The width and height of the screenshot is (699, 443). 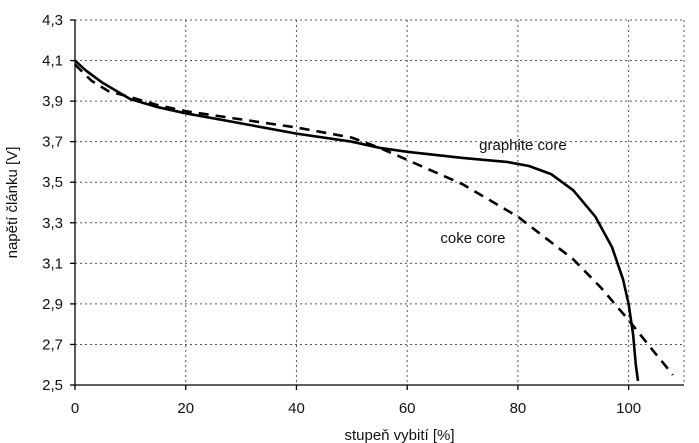 What do you see at coordinates (52, 61) in the screenshot?
I see `y-tick-label: 4,1` at bounding box center [52, 61].